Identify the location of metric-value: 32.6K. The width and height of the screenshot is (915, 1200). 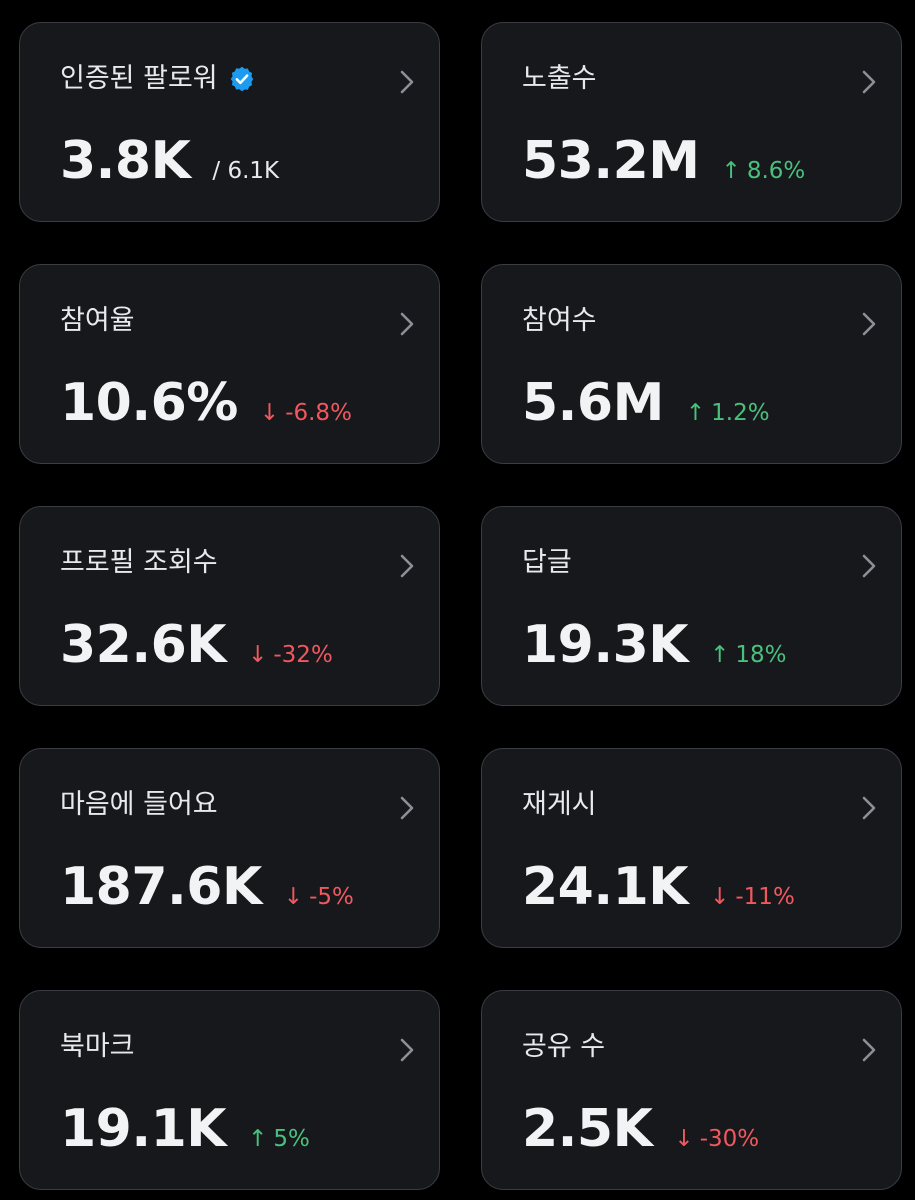
(143, 645).